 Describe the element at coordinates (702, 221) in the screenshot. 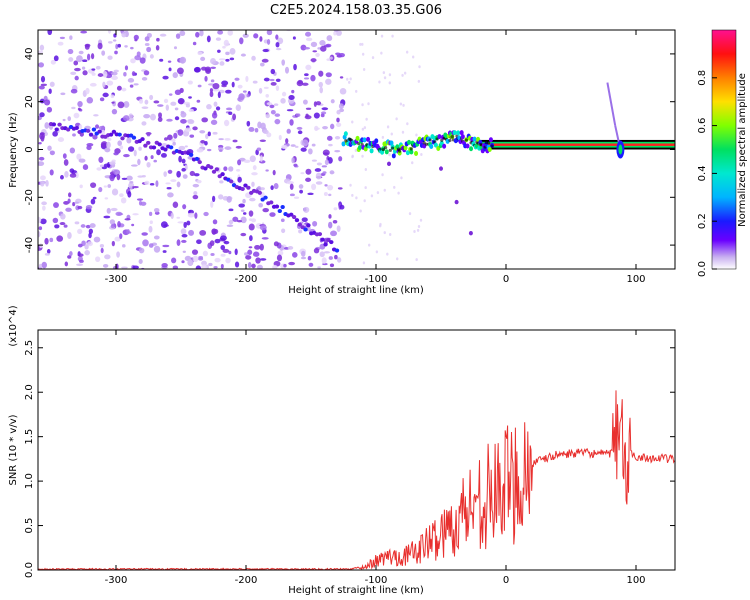

I see `colorbar-tick-label: 0.2` at that location.